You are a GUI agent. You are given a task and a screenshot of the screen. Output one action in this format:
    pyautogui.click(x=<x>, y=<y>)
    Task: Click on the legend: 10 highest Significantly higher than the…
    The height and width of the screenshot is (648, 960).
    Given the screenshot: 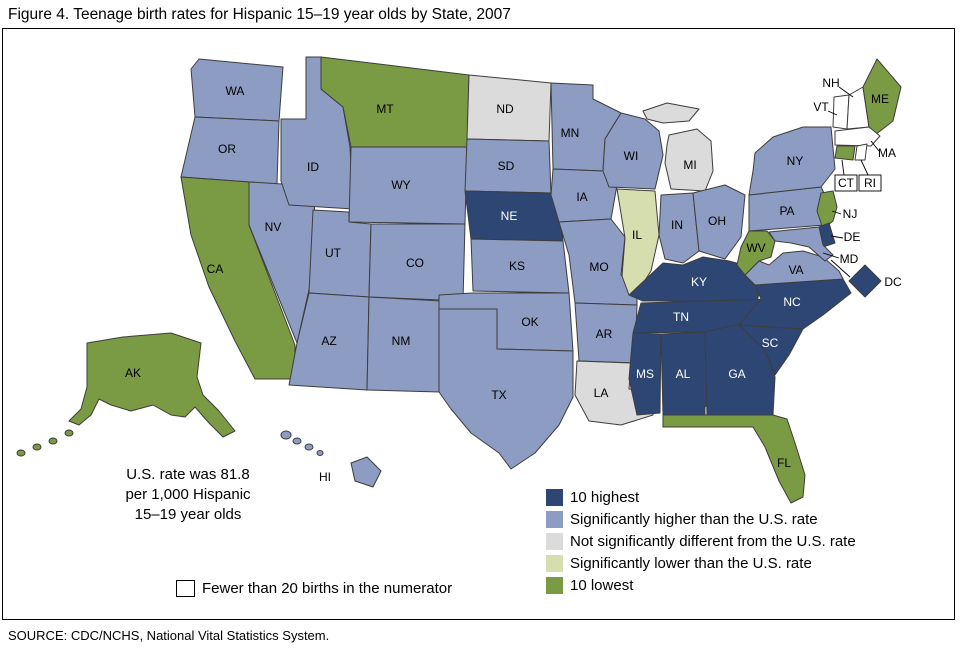 What is the action you would take?
    pyautogui.click(x=701, y=544)
    